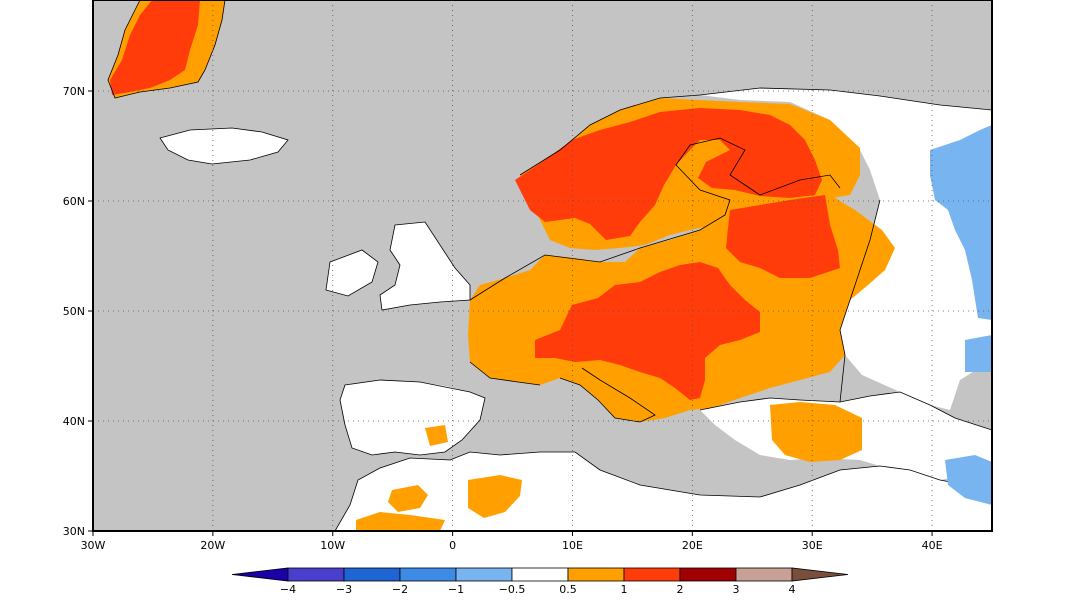 Image resolution: width=1080 pixels, height=608 pixels. Describe the element at coordinates (452, 545) in the screenshot. I see `lon-tick-label: 0` at that location.